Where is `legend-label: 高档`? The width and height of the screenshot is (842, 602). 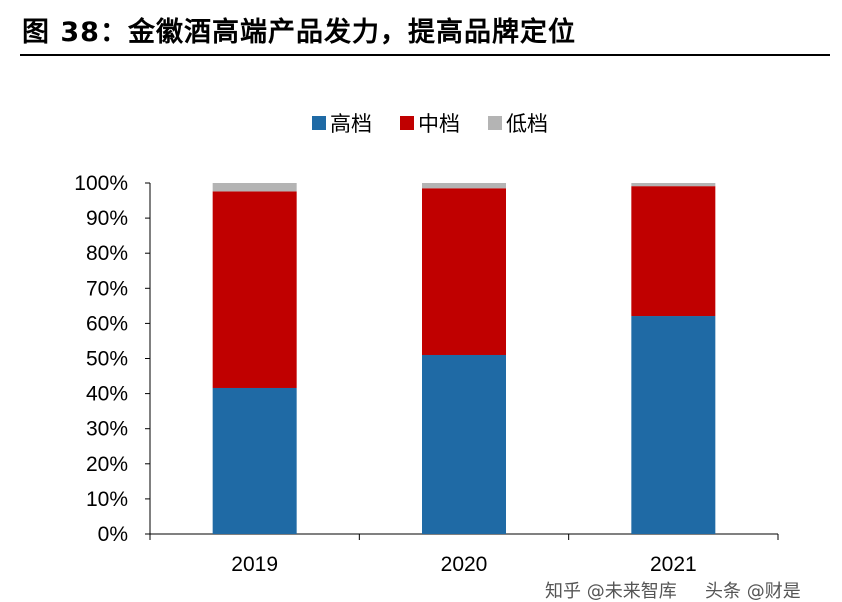
legend-label: 高档 is located at coordinates (351, 124).